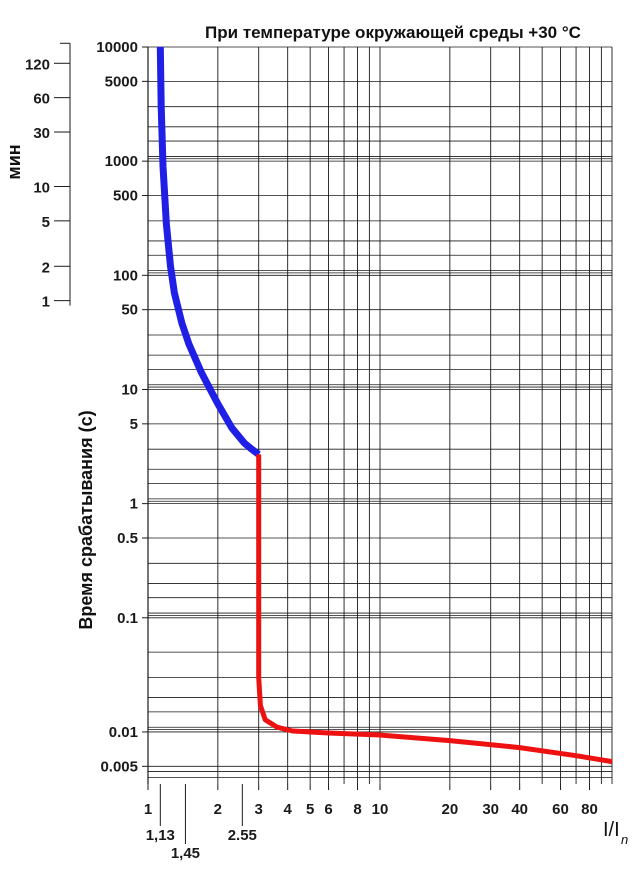 The width and height of the screenshot is (641, 875). What do you see at coordinates (148, 809) in the screenshot?
I see `x-tick-label: 1` at bounding box center [148, 809].